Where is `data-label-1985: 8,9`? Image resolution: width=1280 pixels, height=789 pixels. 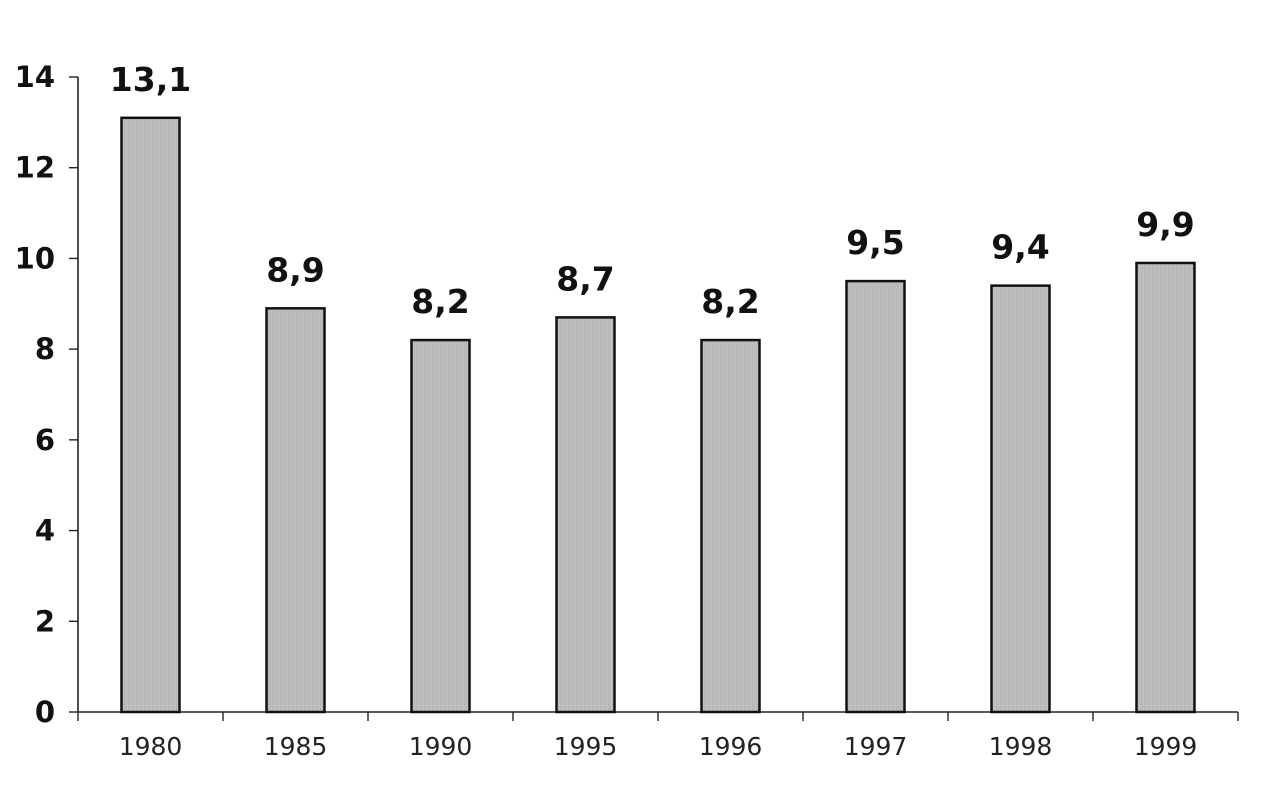
data-label-1985: 8,9 is located at coordinates (295, 269).